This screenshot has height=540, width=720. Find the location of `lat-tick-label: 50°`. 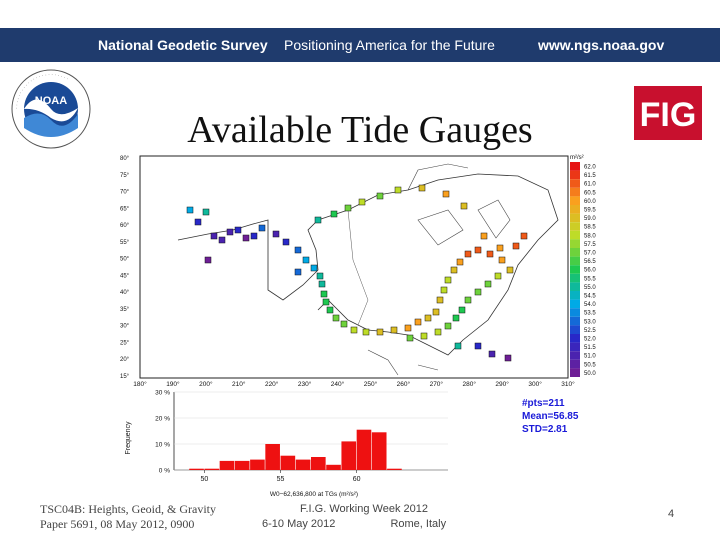

lat-tick-label: 50° is located at coordinates (125, 260).